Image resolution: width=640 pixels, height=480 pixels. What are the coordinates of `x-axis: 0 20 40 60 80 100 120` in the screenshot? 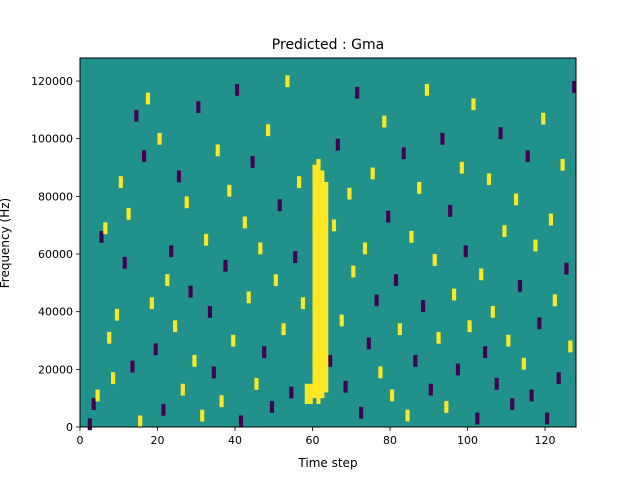 It's located at (316, 437).